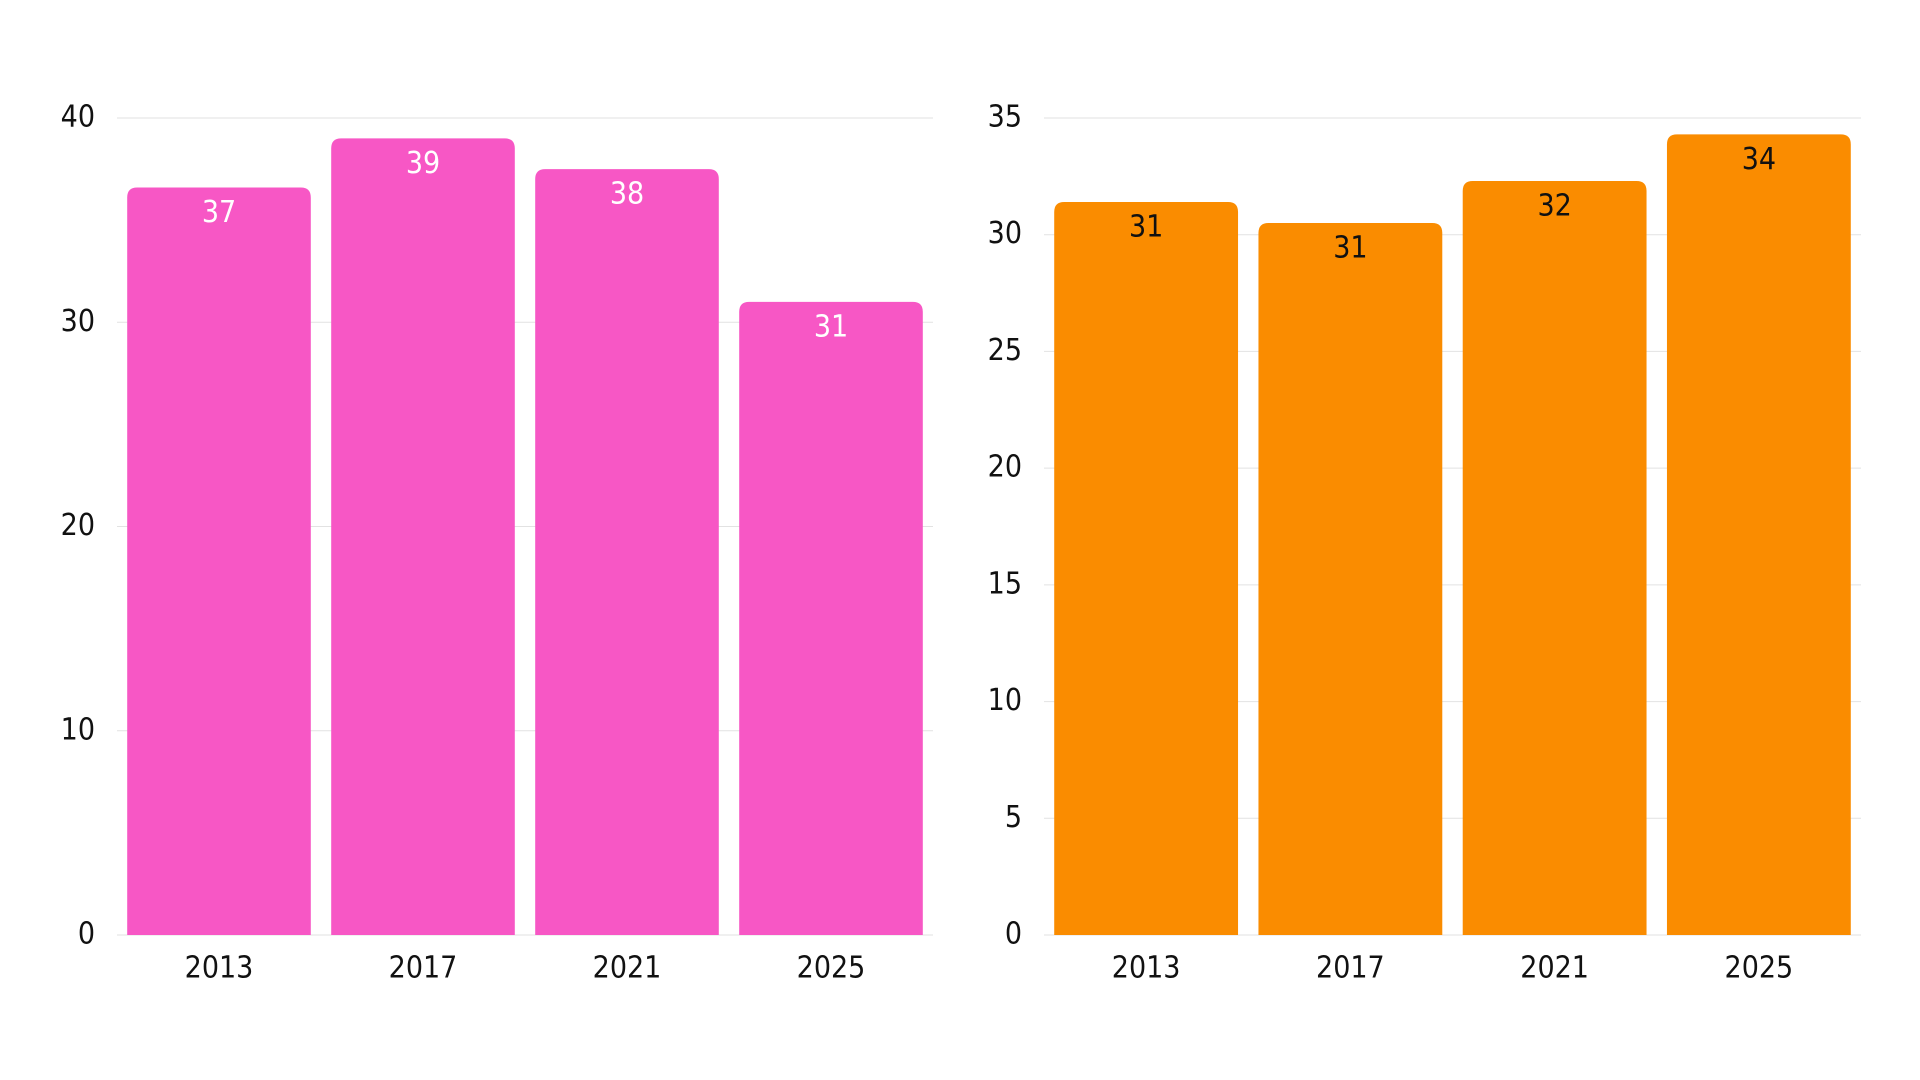 The width and height of the screenshot is (1920, 1080). Describe the element at coordinates (219, 212) in the screenshot. I see `value-label: 37` at that location.